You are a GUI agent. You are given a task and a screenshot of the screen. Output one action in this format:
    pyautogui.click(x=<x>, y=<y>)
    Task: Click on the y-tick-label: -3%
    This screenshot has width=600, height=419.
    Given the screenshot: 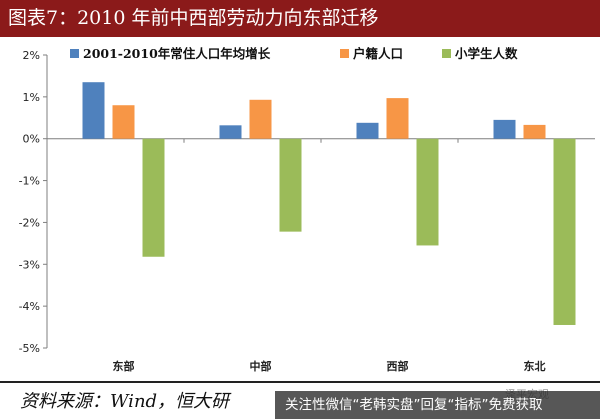 What is the action you would take?
    pyautogui.click(x=29, y=264)
    